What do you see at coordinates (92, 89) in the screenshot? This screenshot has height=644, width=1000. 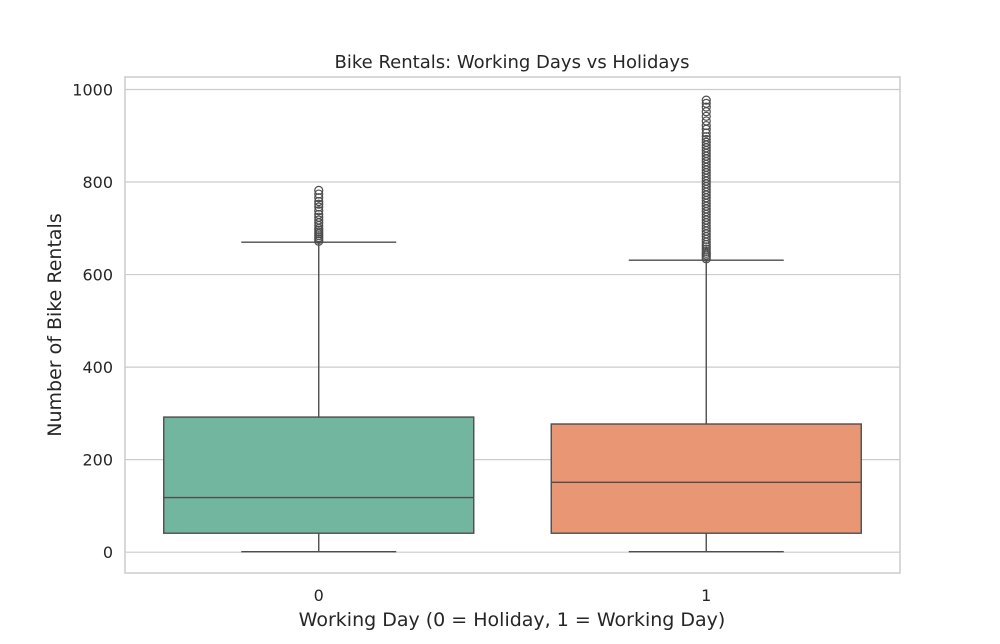 I see `y-tick-label: 1000` at bounding box center [92, 89].